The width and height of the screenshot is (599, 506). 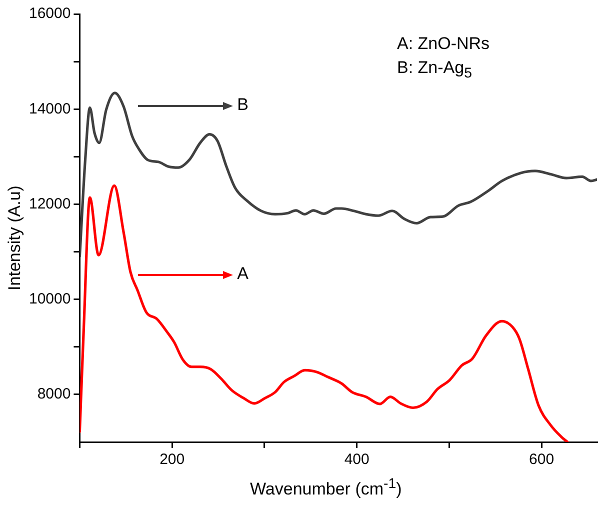 What do you see at coordinates (49, 13) in the screenshot?
I see `y-tick-label: 16000` at bounding box center [49, 13].